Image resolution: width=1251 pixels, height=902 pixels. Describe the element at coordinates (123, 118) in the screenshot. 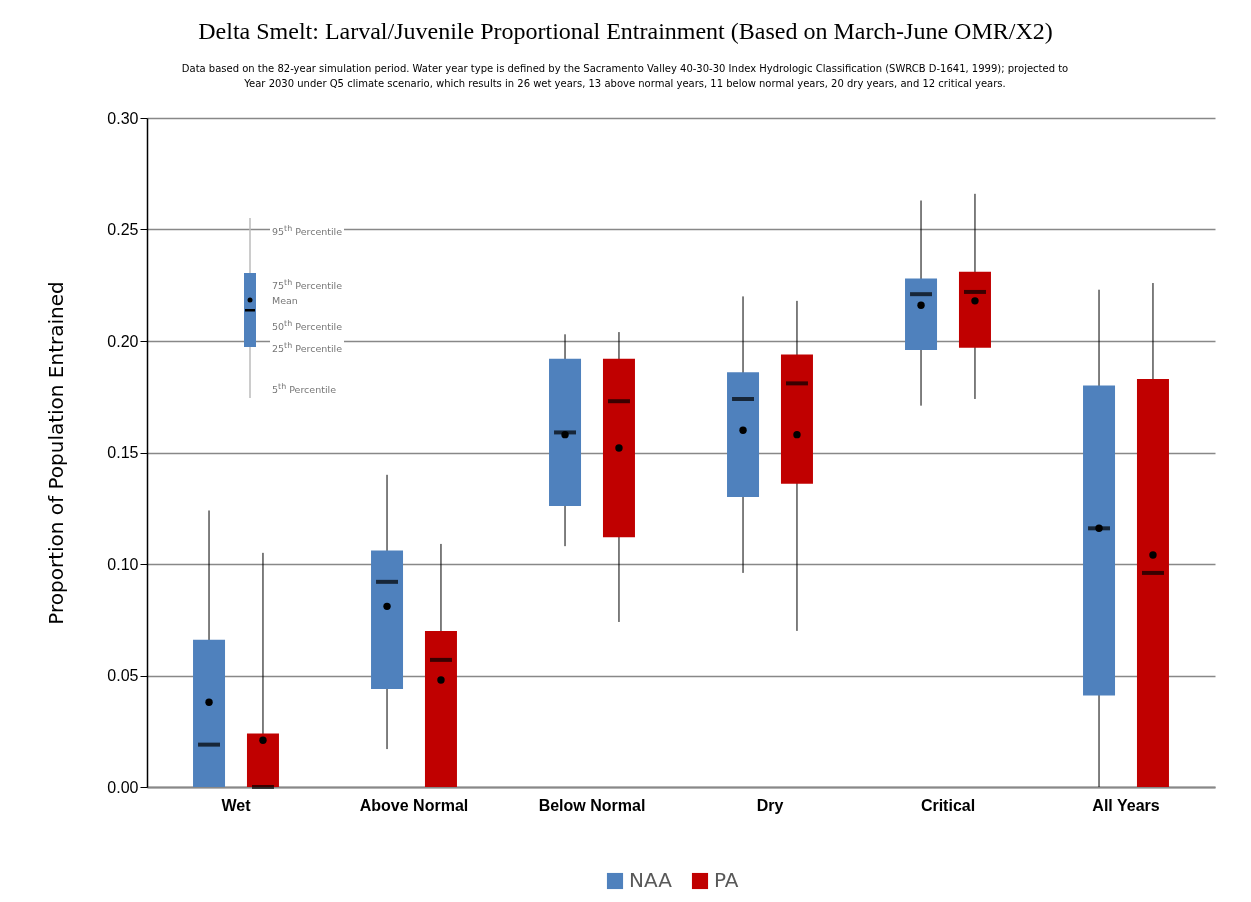

I see `y-tick-label: 0.30` at that location.